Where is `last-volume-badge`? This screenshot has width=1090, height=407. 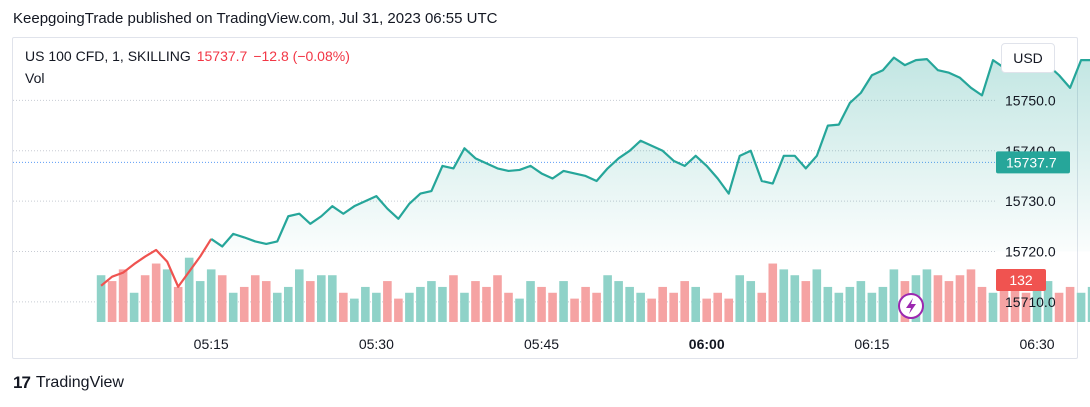 last-volume-badge is located at coordinates (1021, 280).